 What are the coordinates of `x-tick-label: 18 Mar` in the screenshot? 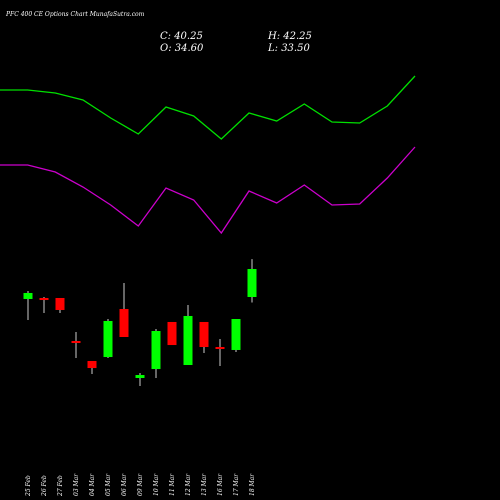 It's located at (252, 484).